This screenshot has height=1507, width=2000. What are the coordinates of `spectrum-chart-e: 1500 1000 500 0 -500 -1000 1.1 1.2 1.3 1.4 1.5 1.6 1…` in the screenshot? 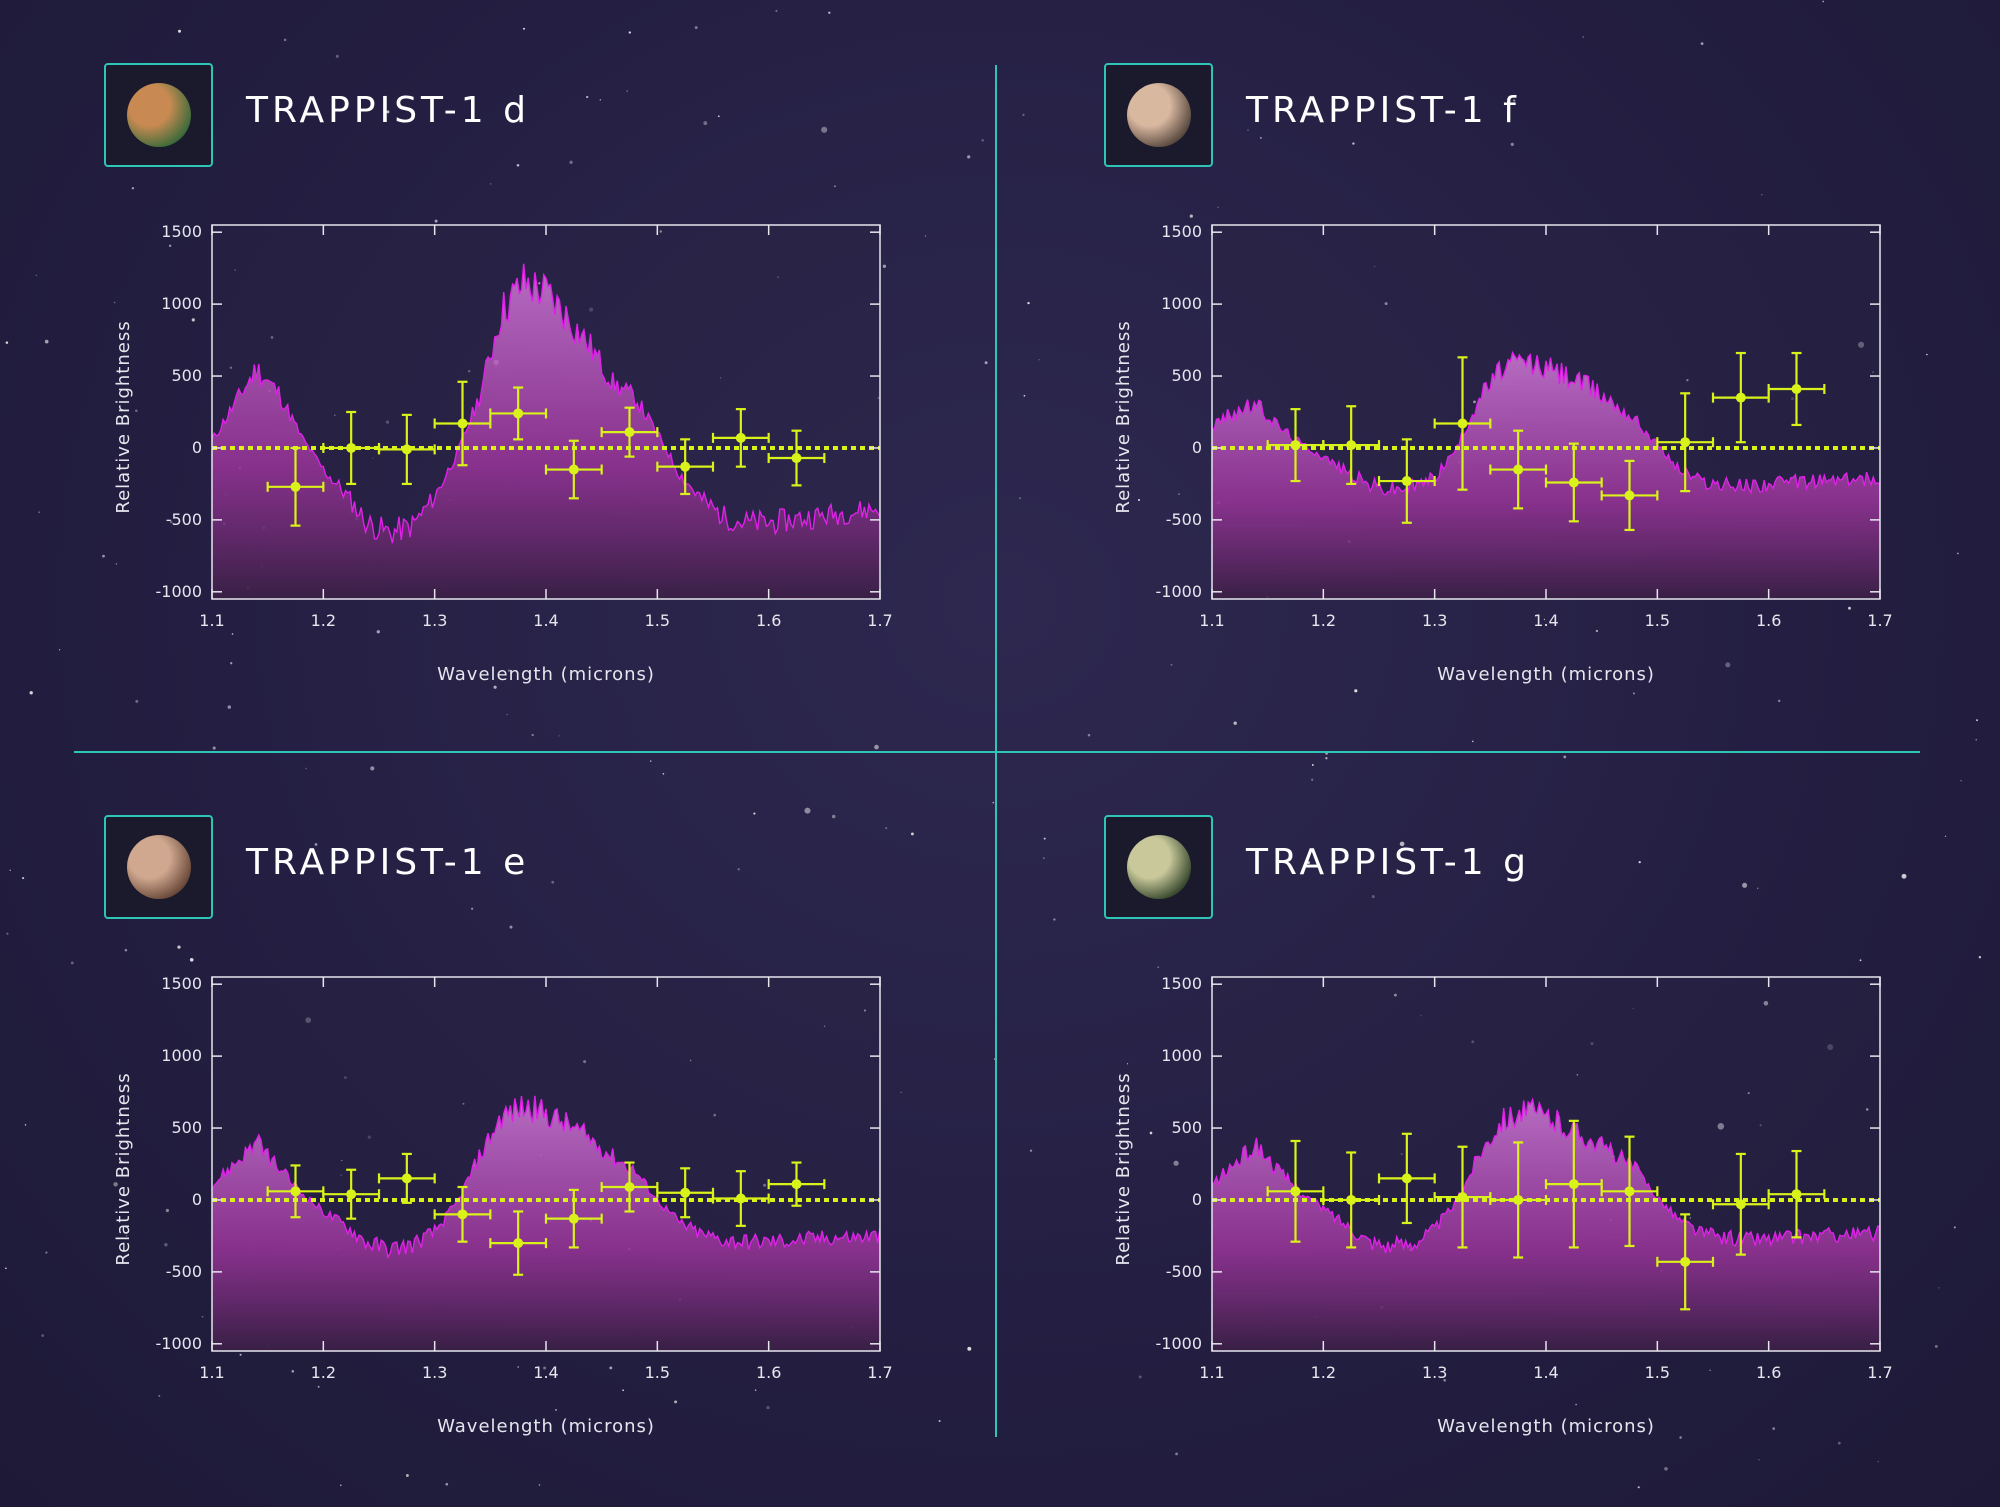 It's located at (503, 1205).